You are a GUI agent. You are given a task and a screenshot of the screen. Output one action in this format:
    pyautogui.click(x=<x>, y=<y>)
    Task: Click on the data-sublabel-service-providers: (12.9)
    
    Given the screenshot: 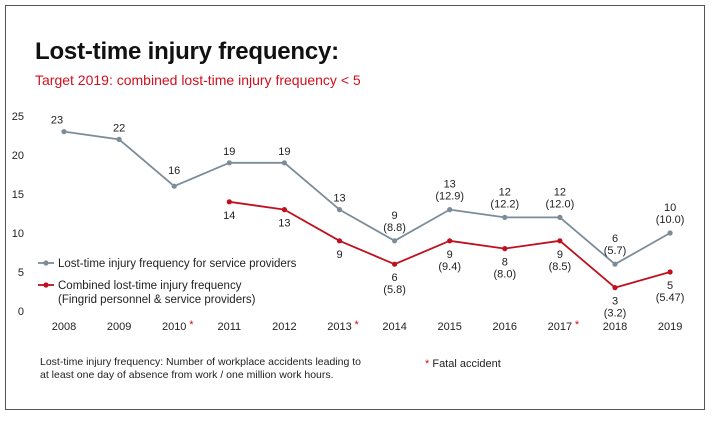 What is the action you would take?
    pyautogui.click(x=449, y=197)
    